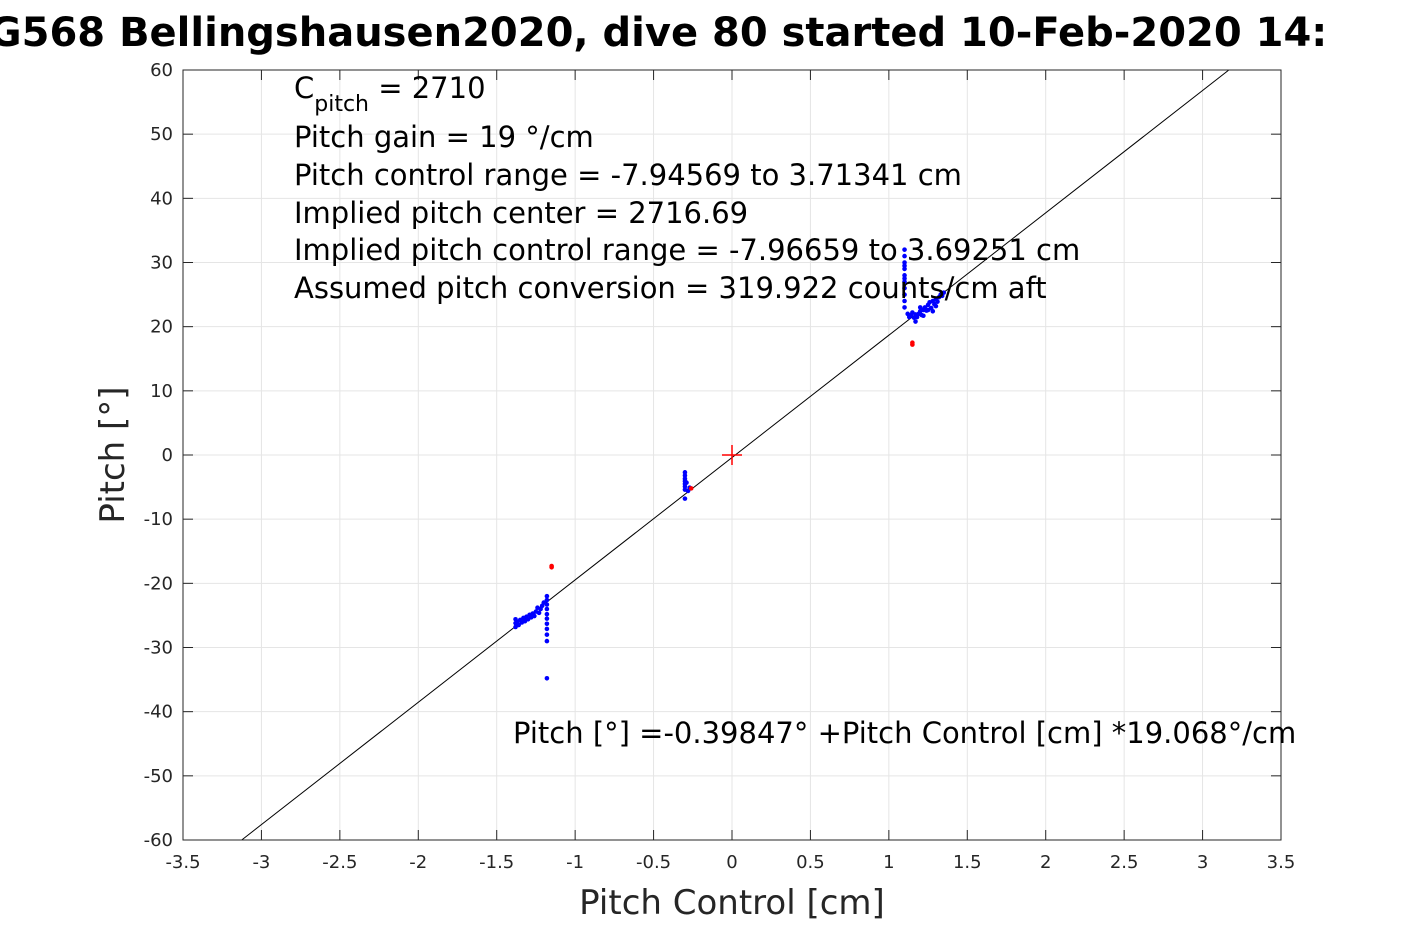 Image resolution: width=1417 pixels, height=945 pixels. I want to click on y-tick-label: 30, so click(161, 263).